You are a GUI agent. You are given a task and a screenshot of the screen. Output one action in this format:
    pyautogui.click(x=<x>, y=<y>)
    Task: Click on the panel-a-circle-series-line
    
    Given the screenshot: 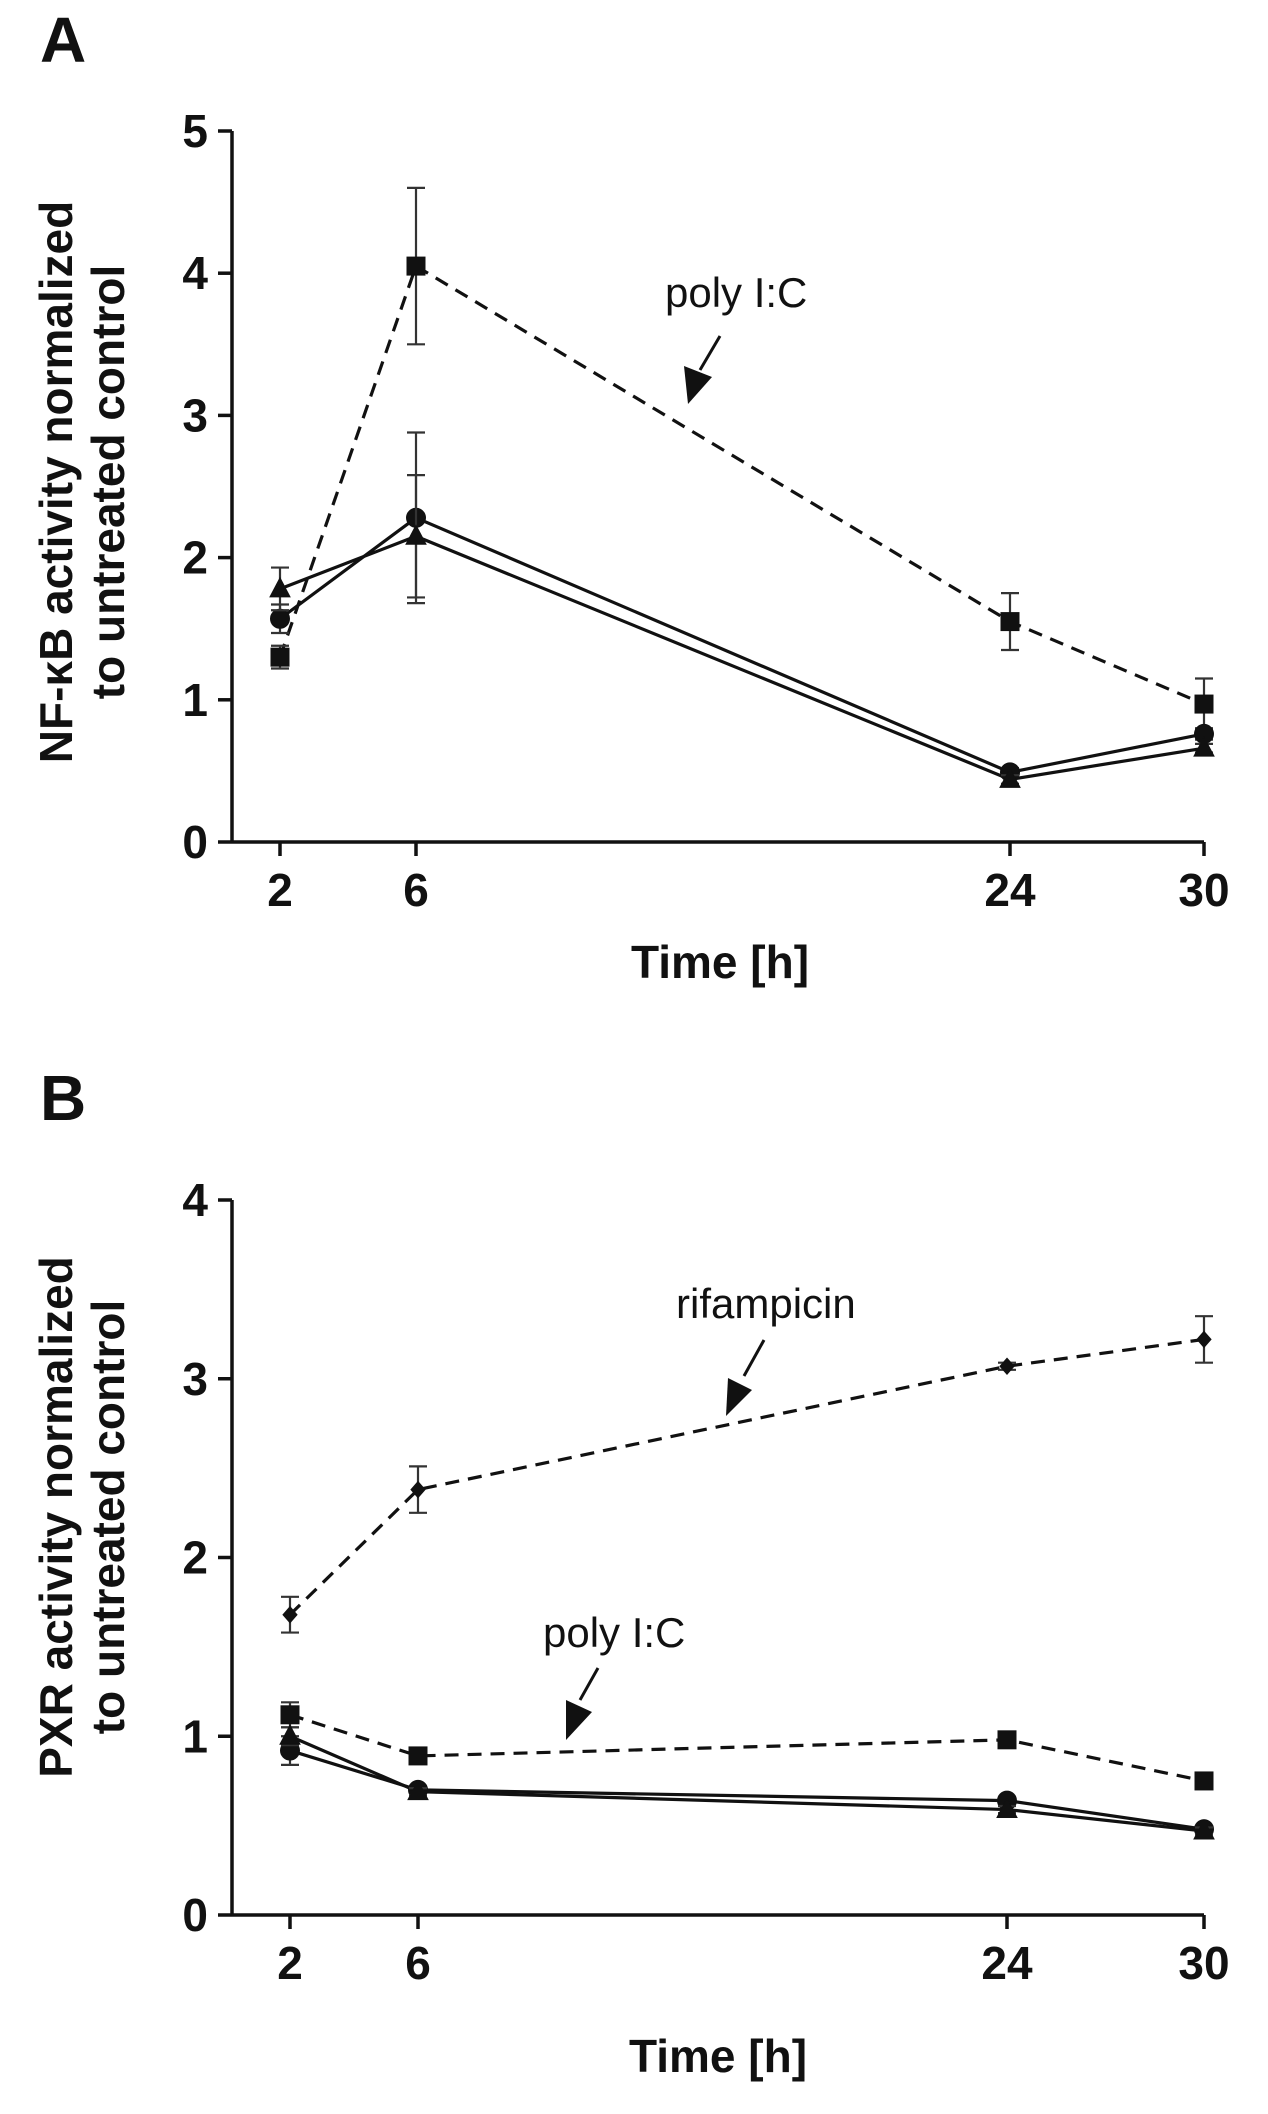 What is the action you would take?
    pyautogui.click(x=742, y=644)
    